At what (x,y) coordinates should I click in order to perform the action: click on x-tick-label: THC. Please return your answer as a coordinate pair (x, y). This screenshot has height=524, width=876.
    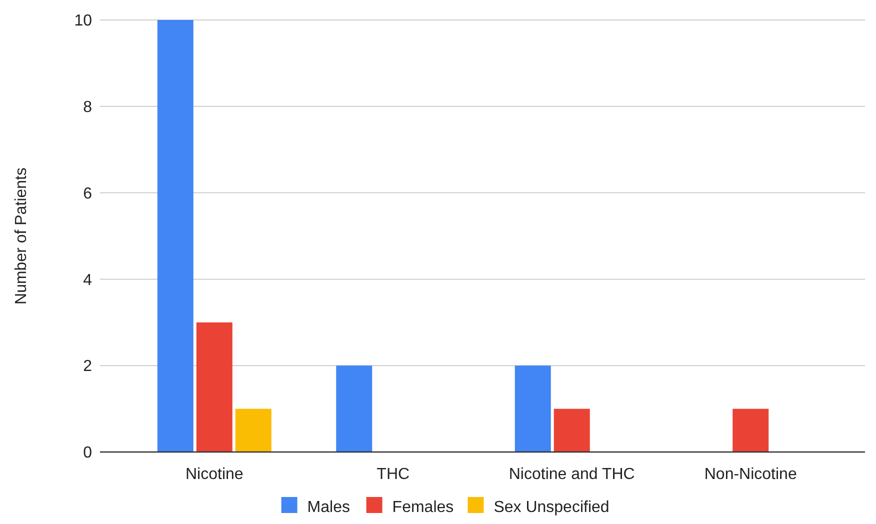
    Looking at the image, I should click on (393, 474).